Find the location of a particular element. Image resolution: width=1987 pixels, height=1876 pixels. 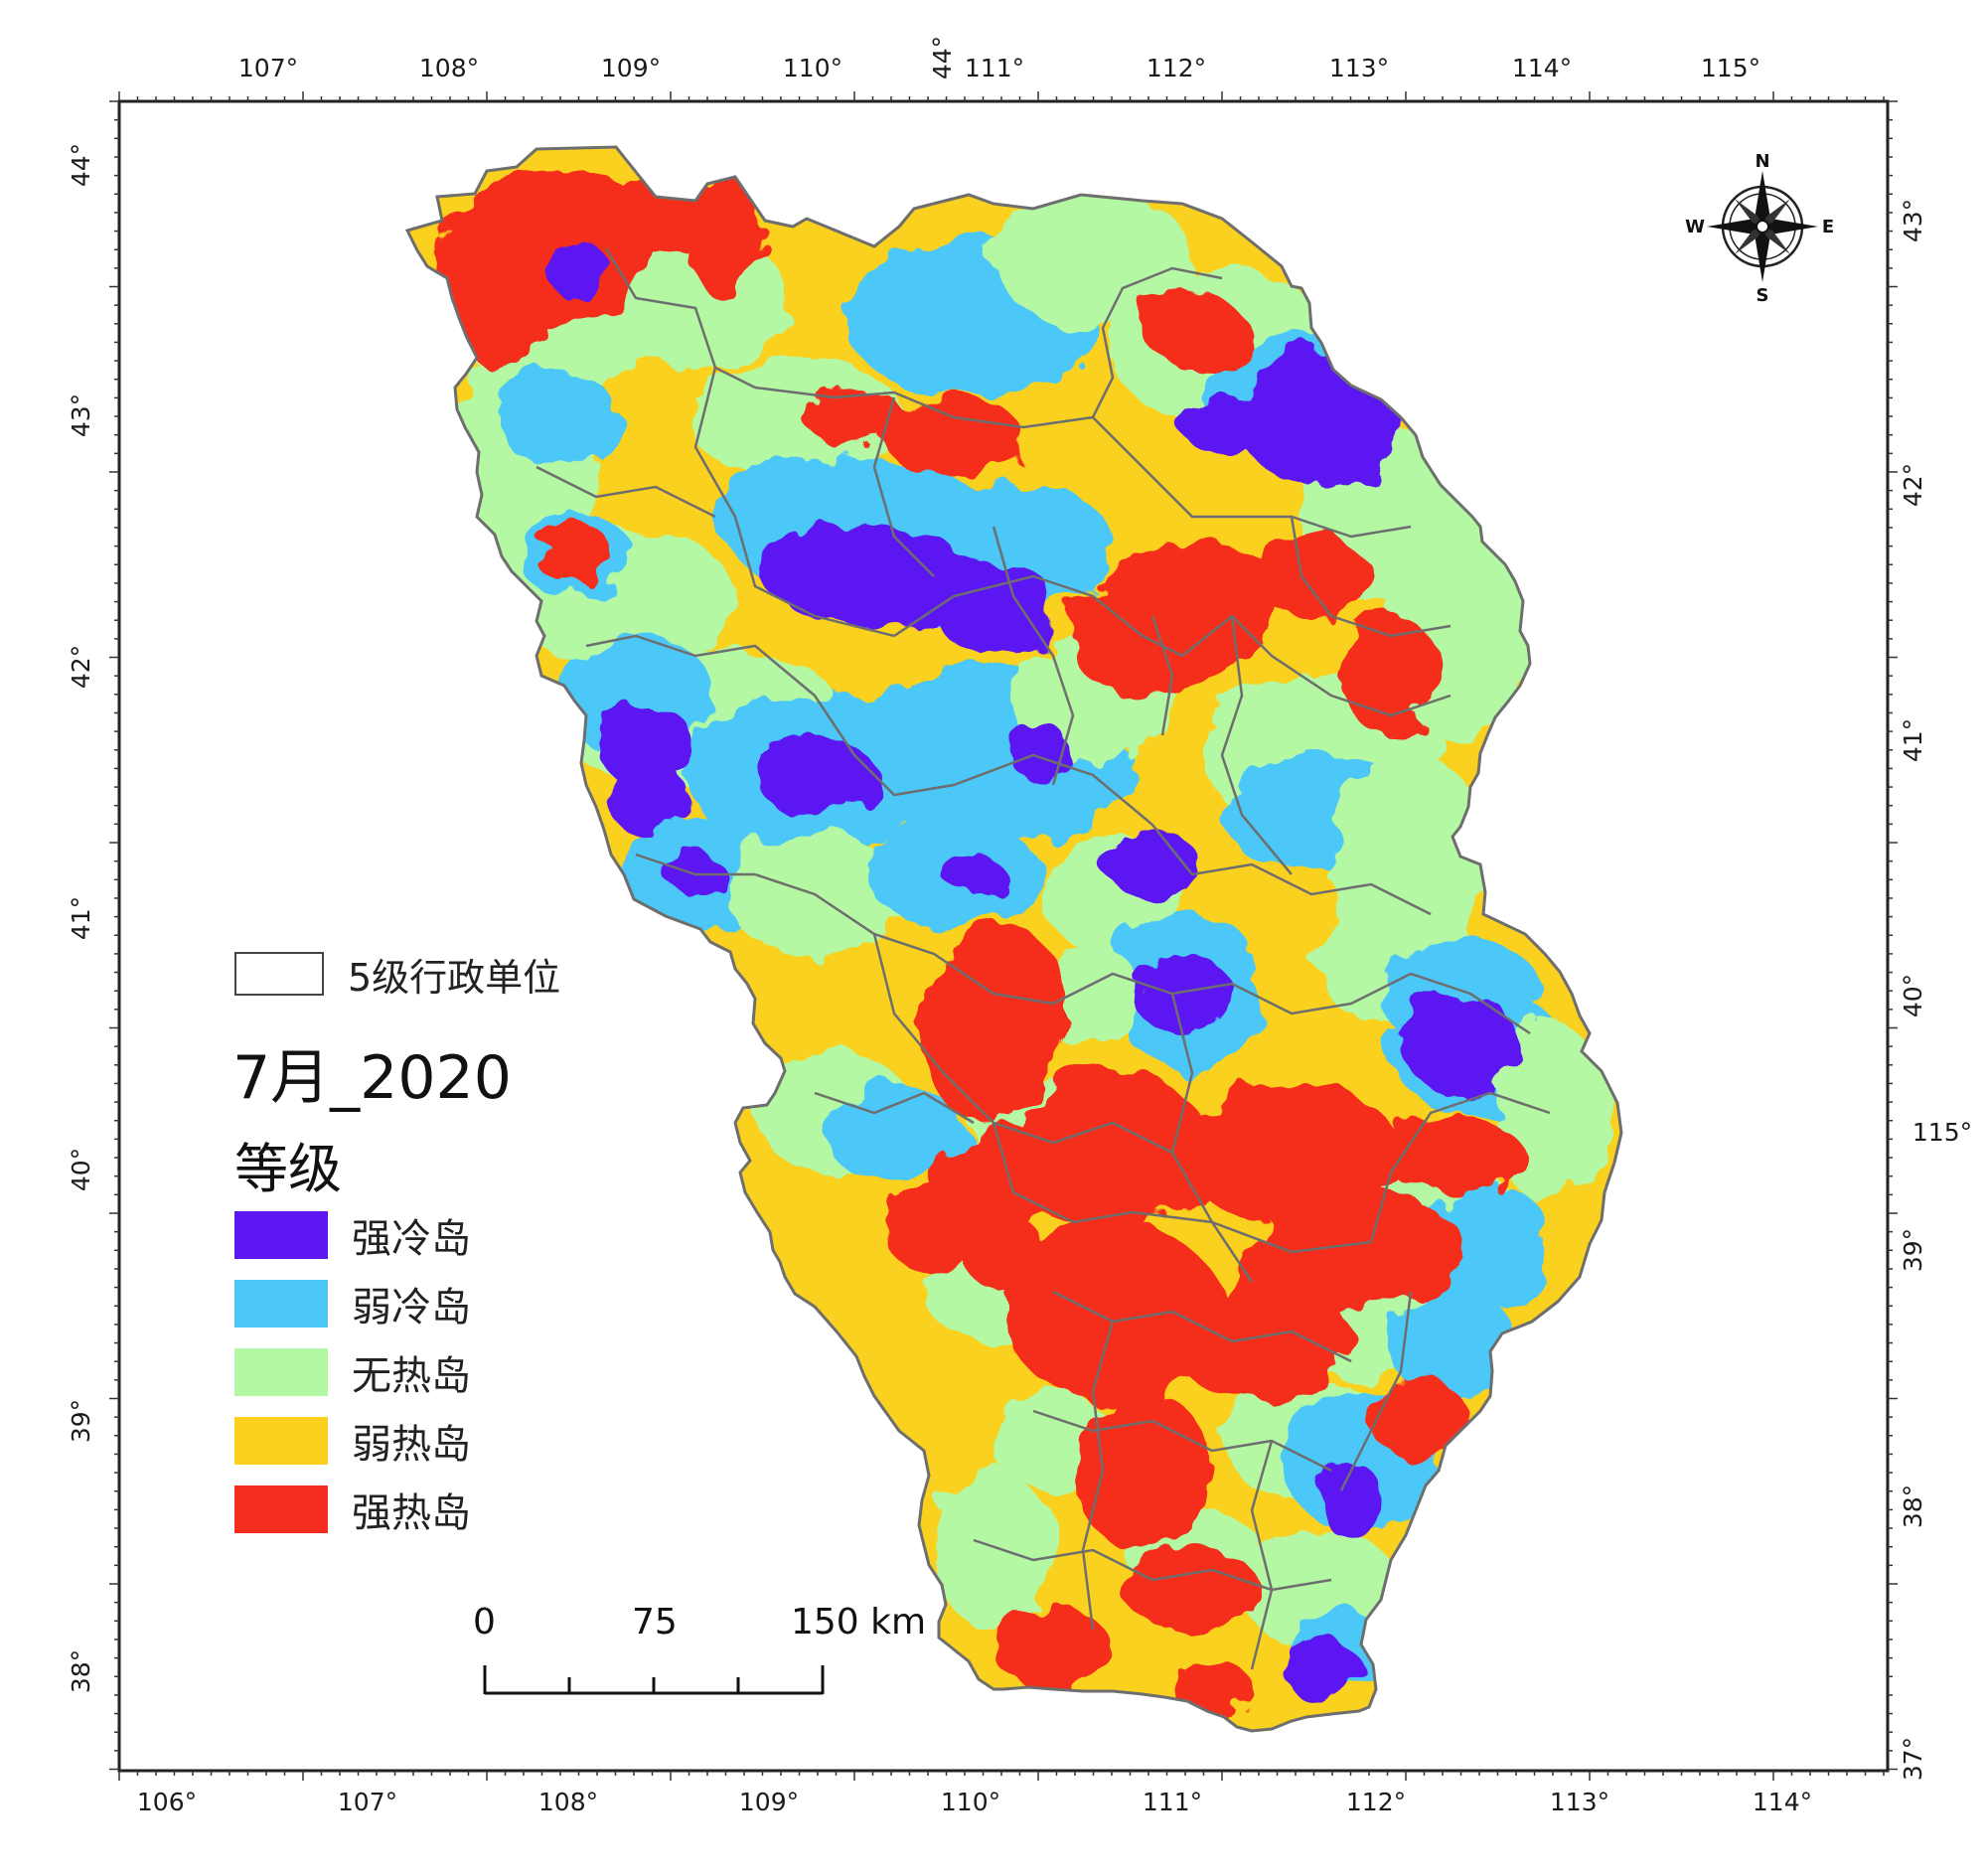

top-lon-label: 108° is located at coordinates (449, 68).